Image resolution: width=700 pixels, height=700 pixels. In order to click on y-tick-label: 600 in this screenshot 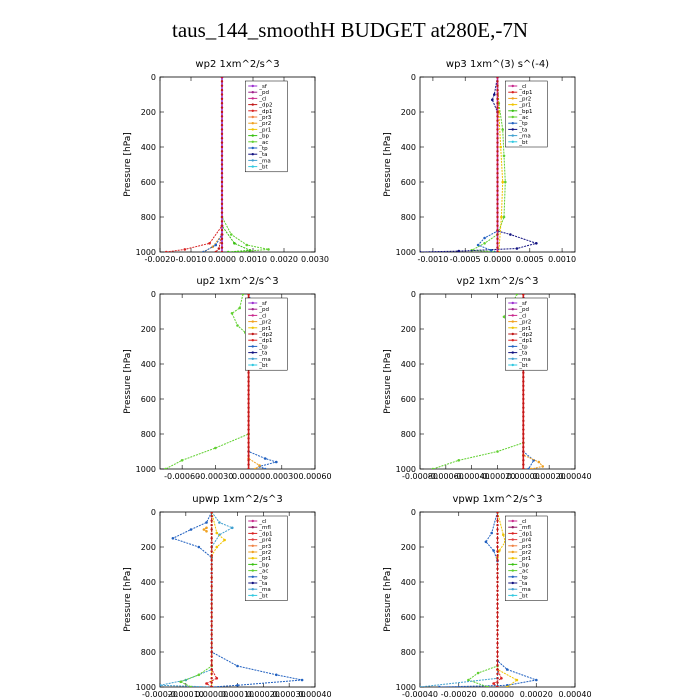, I will do `click(148, 182)`.